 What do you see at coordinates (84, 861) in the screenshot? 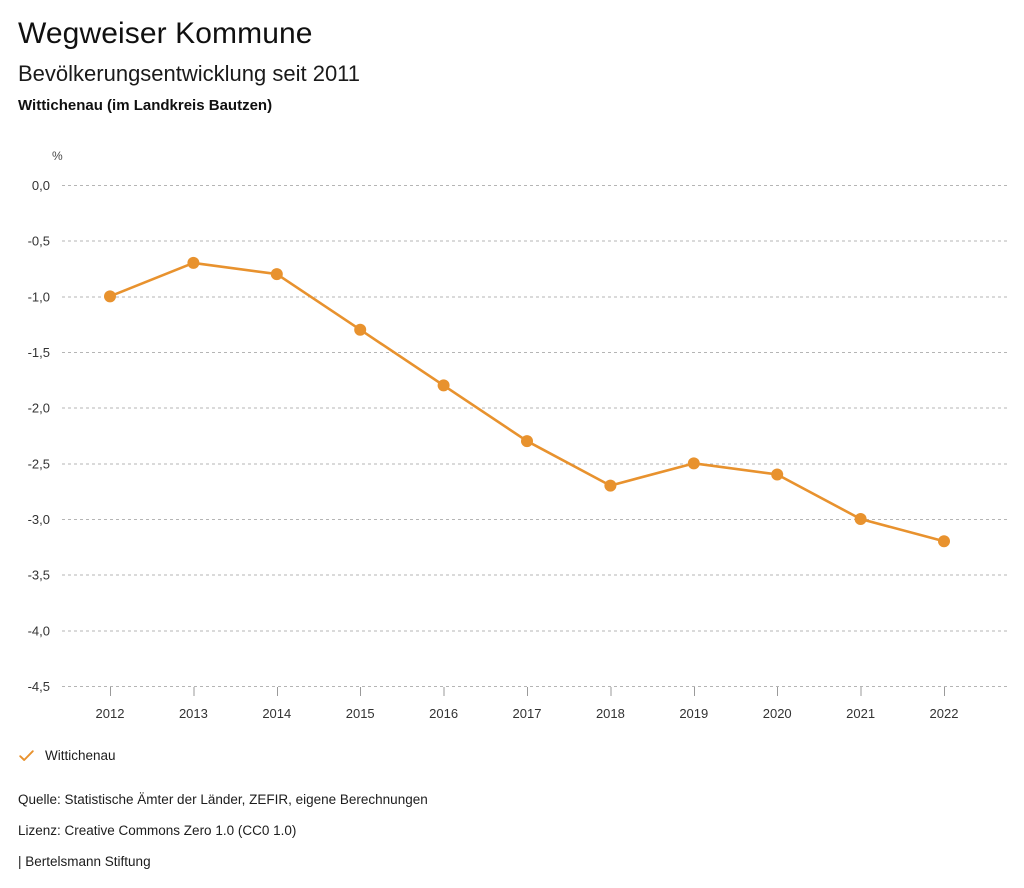
I see `footer-publisher: | Bertelsmann Stiftung` at bounding box center [84, 861].